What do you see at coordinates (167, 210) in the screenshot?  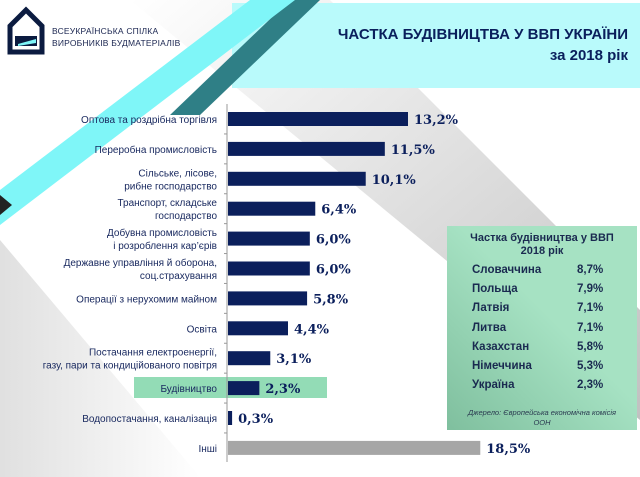 I see `category-label: Транспорт, складське господарство` at bounding box center [167, 210].